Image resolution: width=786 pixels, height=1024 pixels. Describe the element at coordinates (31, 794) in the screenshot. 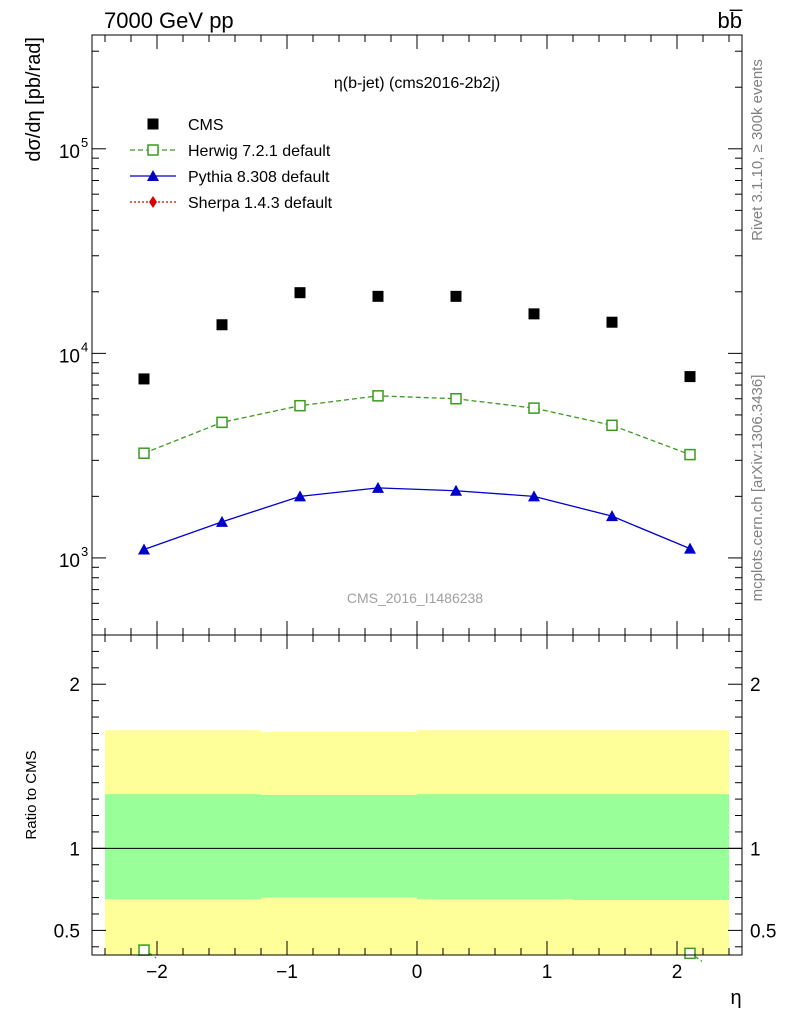

I see `ratio-y-axis-label: Ratio to CMS` at that location.